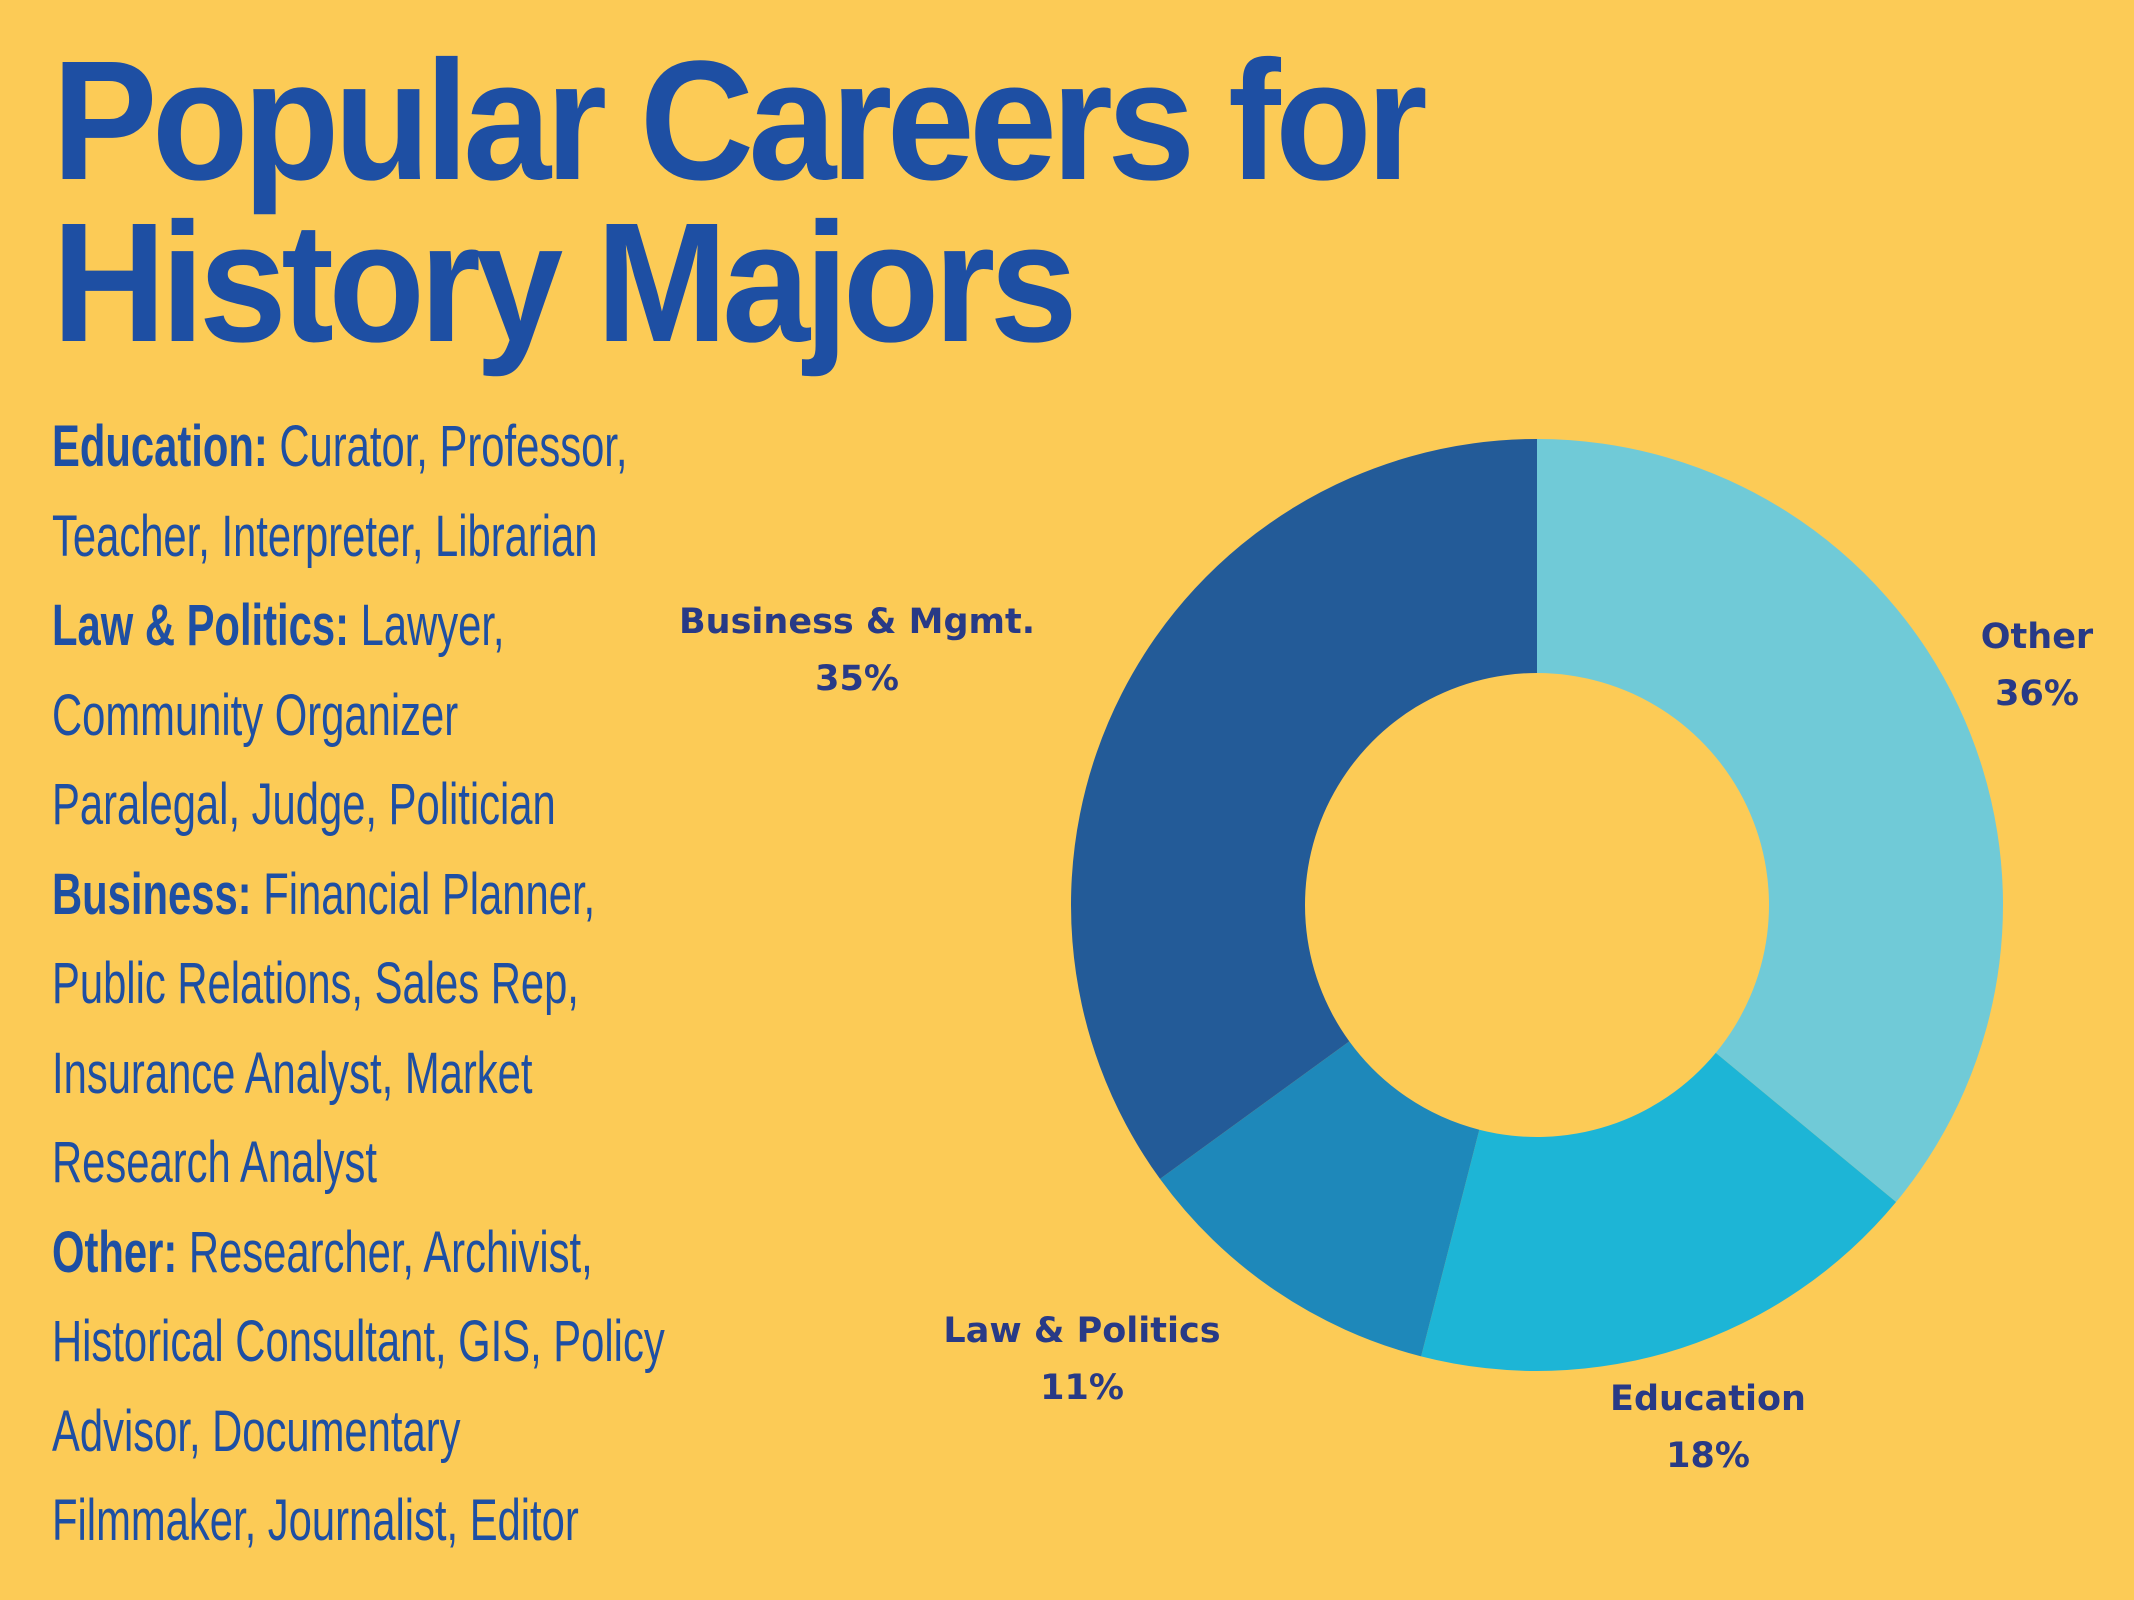 Image resolution: width=2134 pixels, height=1600 pixels. Describe the element at coordinates (1082, 1388) in the screenshot. I see `slice-value-label: 11%` at that location.